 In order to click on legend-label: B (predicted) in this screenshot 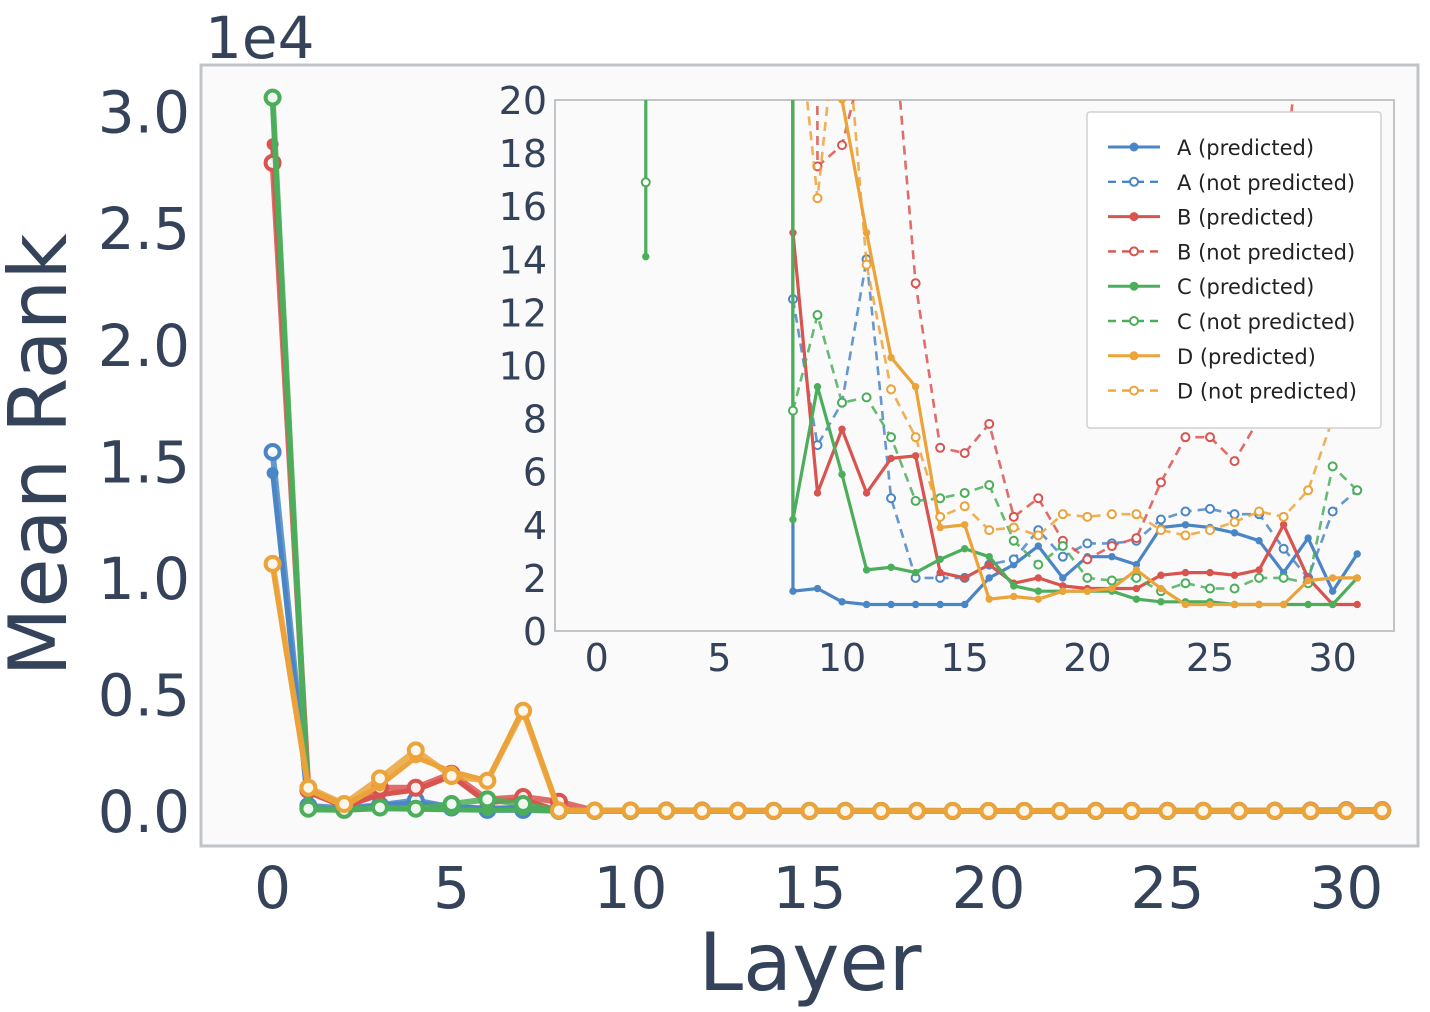, I will do `click(1245, 218)`.